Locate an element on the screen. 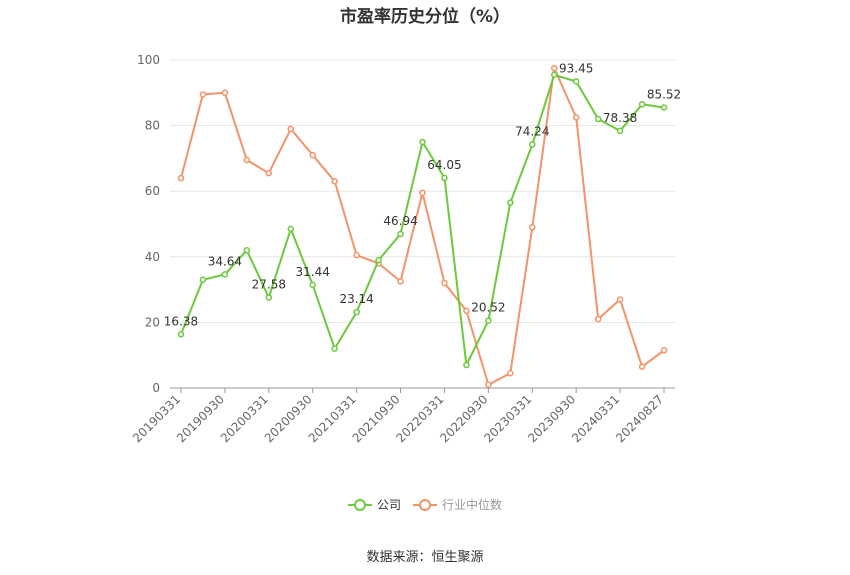  company-data-label: 93.45 is located at coordinates (576, 68).